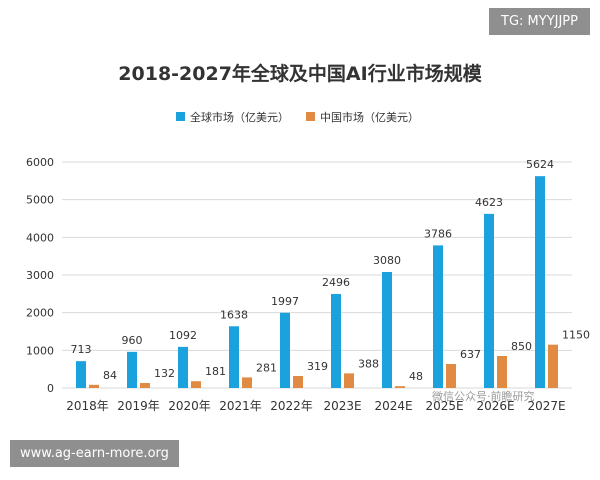 The width and height of the screenshot is (600, 480). What do you see at coordinates (240, 406) in the screenshot?
I see `x-tick-label: 2021年` at bounding box center [240, 406].